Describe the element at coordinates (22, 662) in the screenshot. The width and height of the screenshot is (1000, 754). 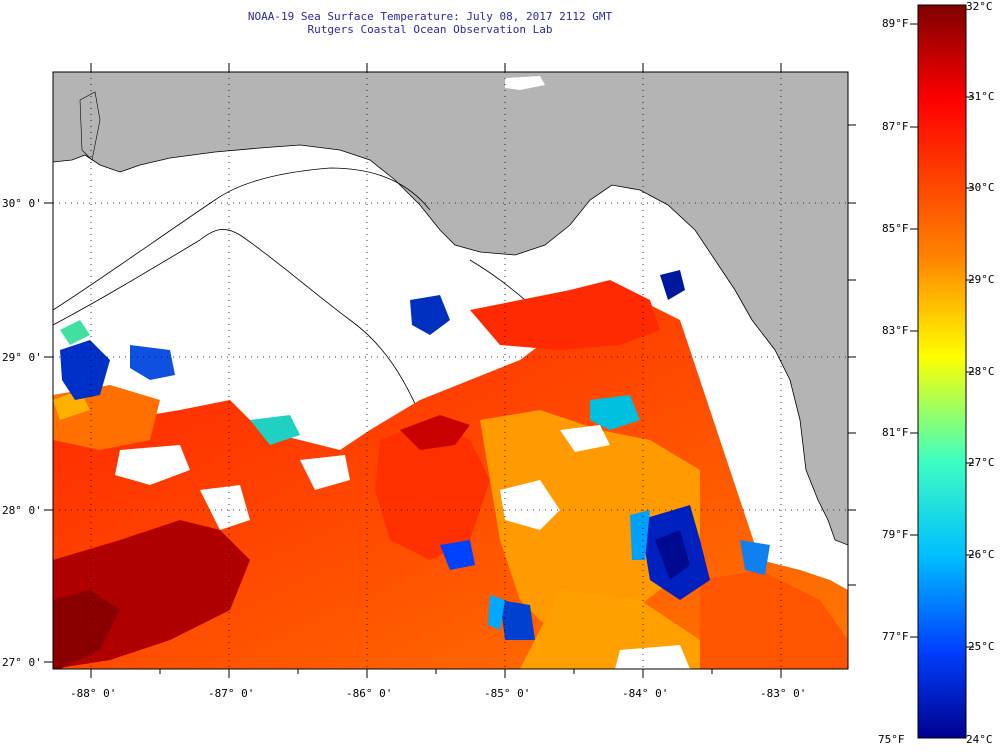
I see `lat-label: 27° 0'` at that location.